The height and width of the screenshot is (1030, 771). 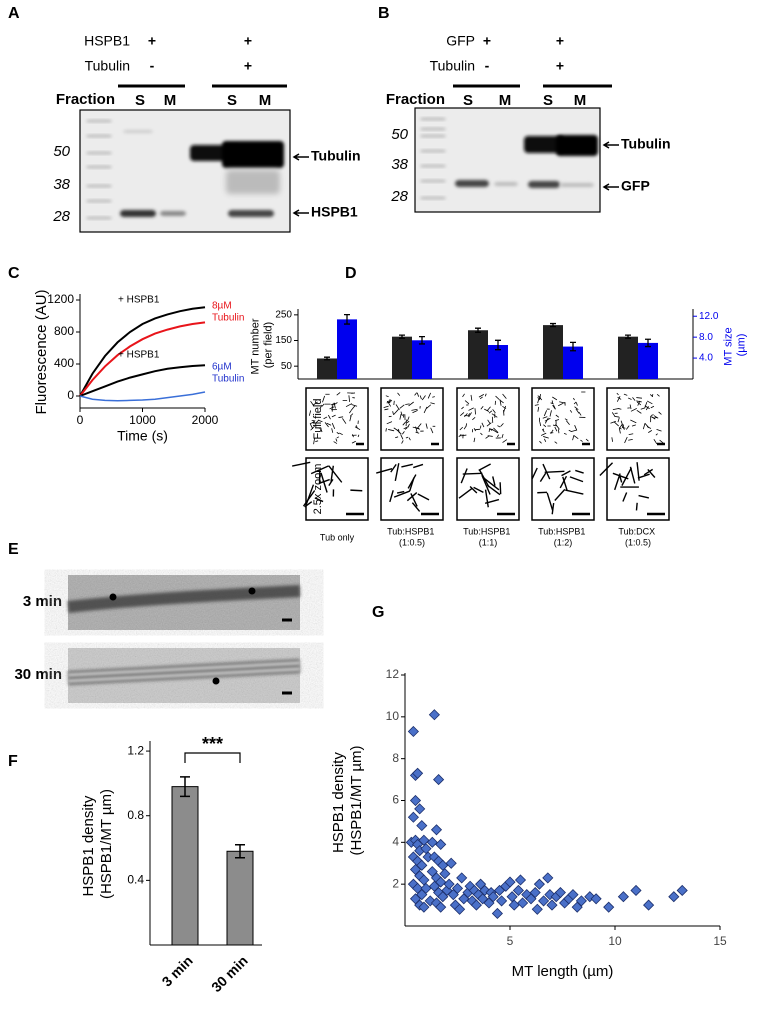 I want to click on y-tick-label: 150, so click(x=283, y=340).